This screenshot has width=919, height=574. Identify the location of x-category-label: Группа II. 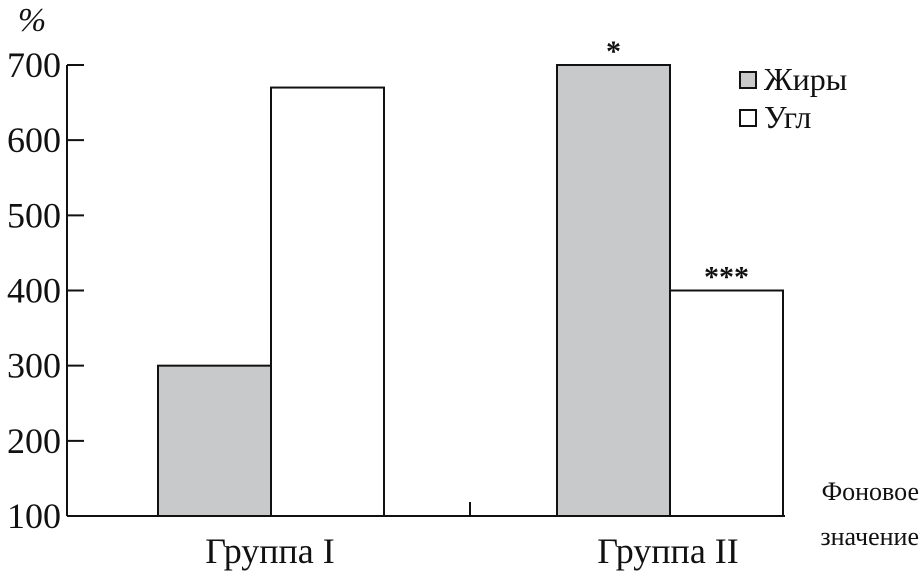
(668, 551).